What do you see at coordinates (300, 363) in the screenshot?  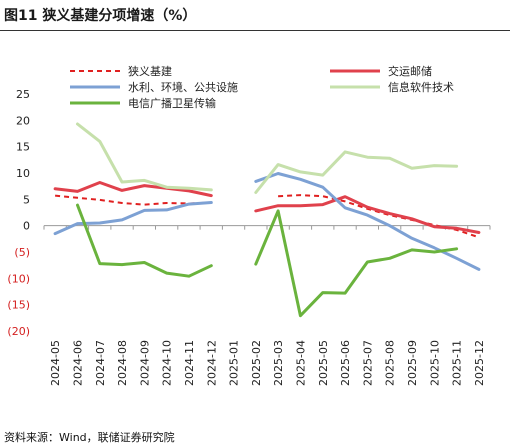 I see `x-tick-label: 2025-04` at bounding box center [300, 363].